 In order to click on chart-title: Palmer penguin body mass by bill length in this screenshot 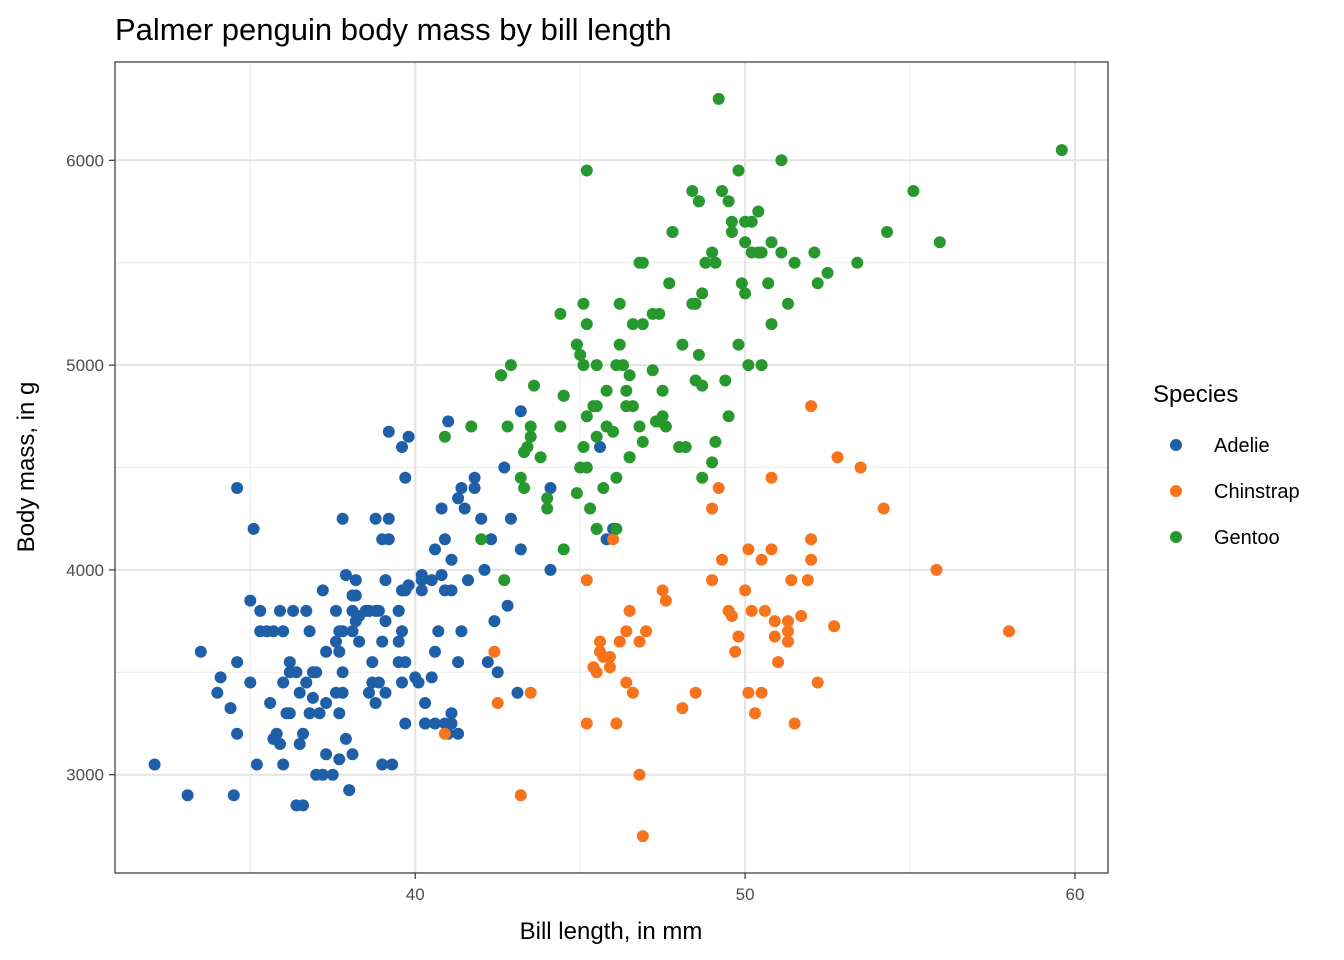, I will do `click(393, 29)`.